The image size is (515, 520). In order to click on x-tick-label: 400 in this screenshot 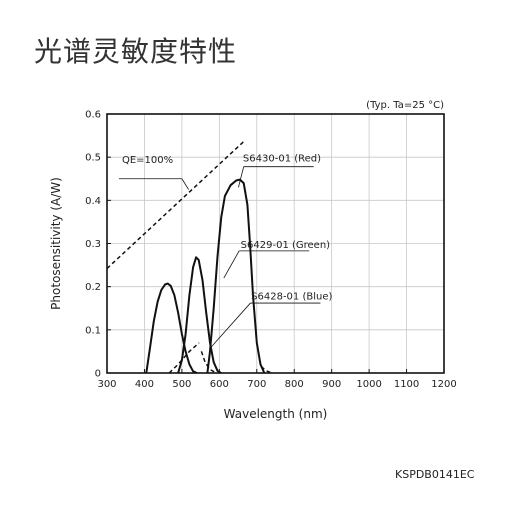, I will do `click(144, 384)`.